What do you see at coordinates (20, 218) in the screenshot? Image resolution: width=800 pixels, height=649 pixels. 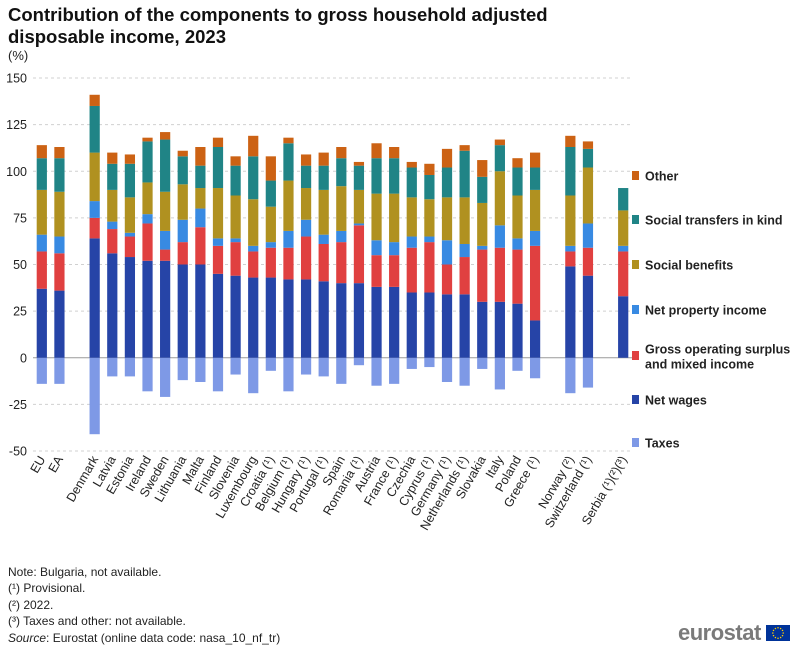 I see `y-tick-label: 75` at bounding box center [20, 218].